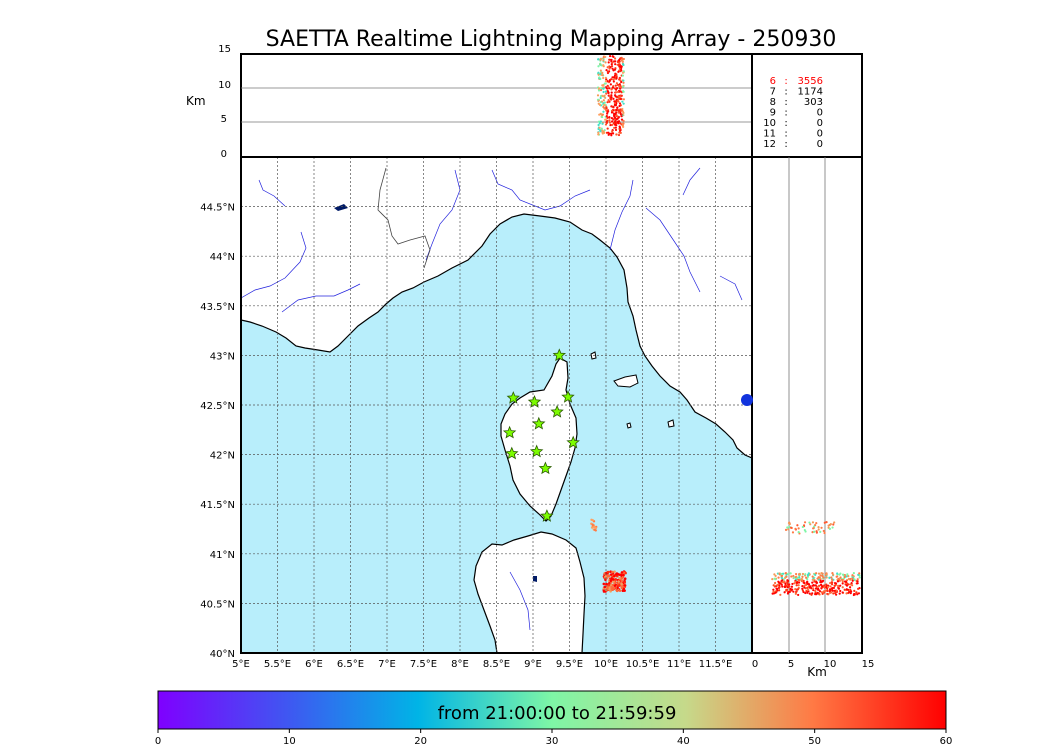 Image resolution: width=1050 pixels, height=754 pixels. What do you see at coordinates (569, 664) in the screenshot?
I see `lon-label: 9.5°E` at bounding box center [569, 664].